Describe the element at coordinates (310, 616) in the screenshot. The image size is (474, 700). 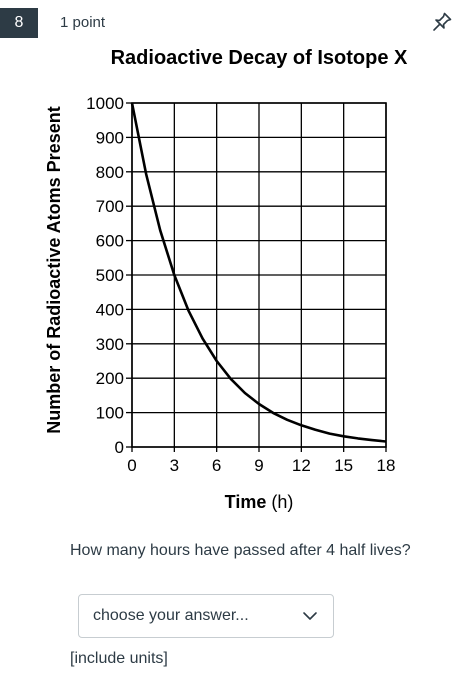
I see `chevron-down-icon` at that location.